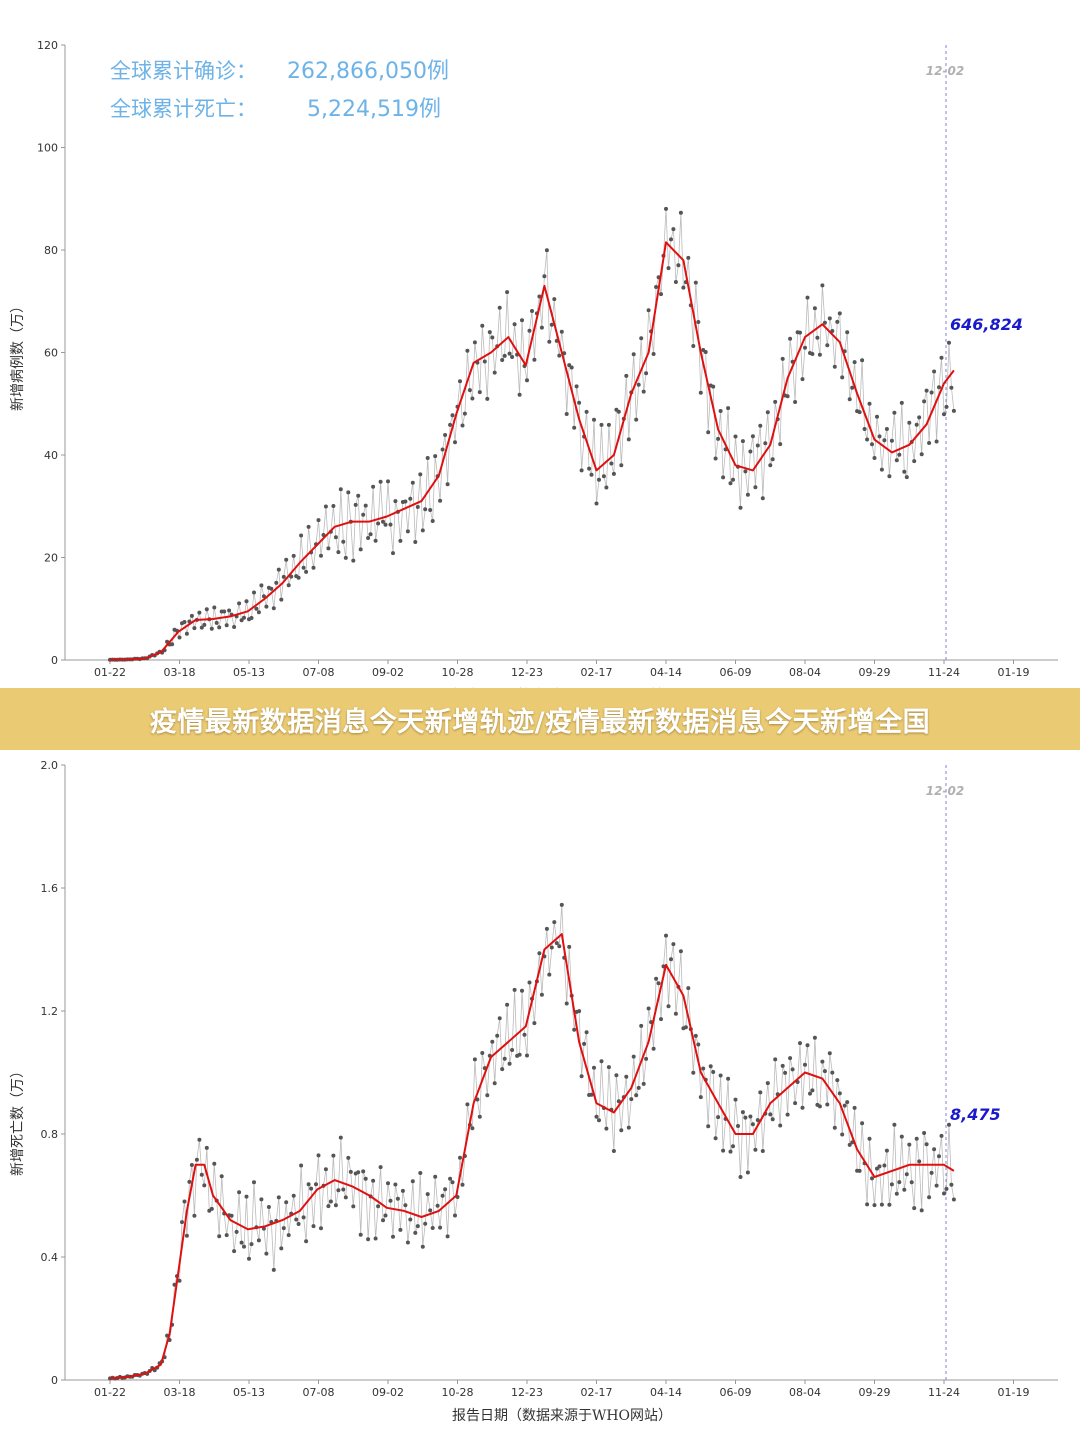  I want to click on y-tick-label: 20, so click(51, 558).